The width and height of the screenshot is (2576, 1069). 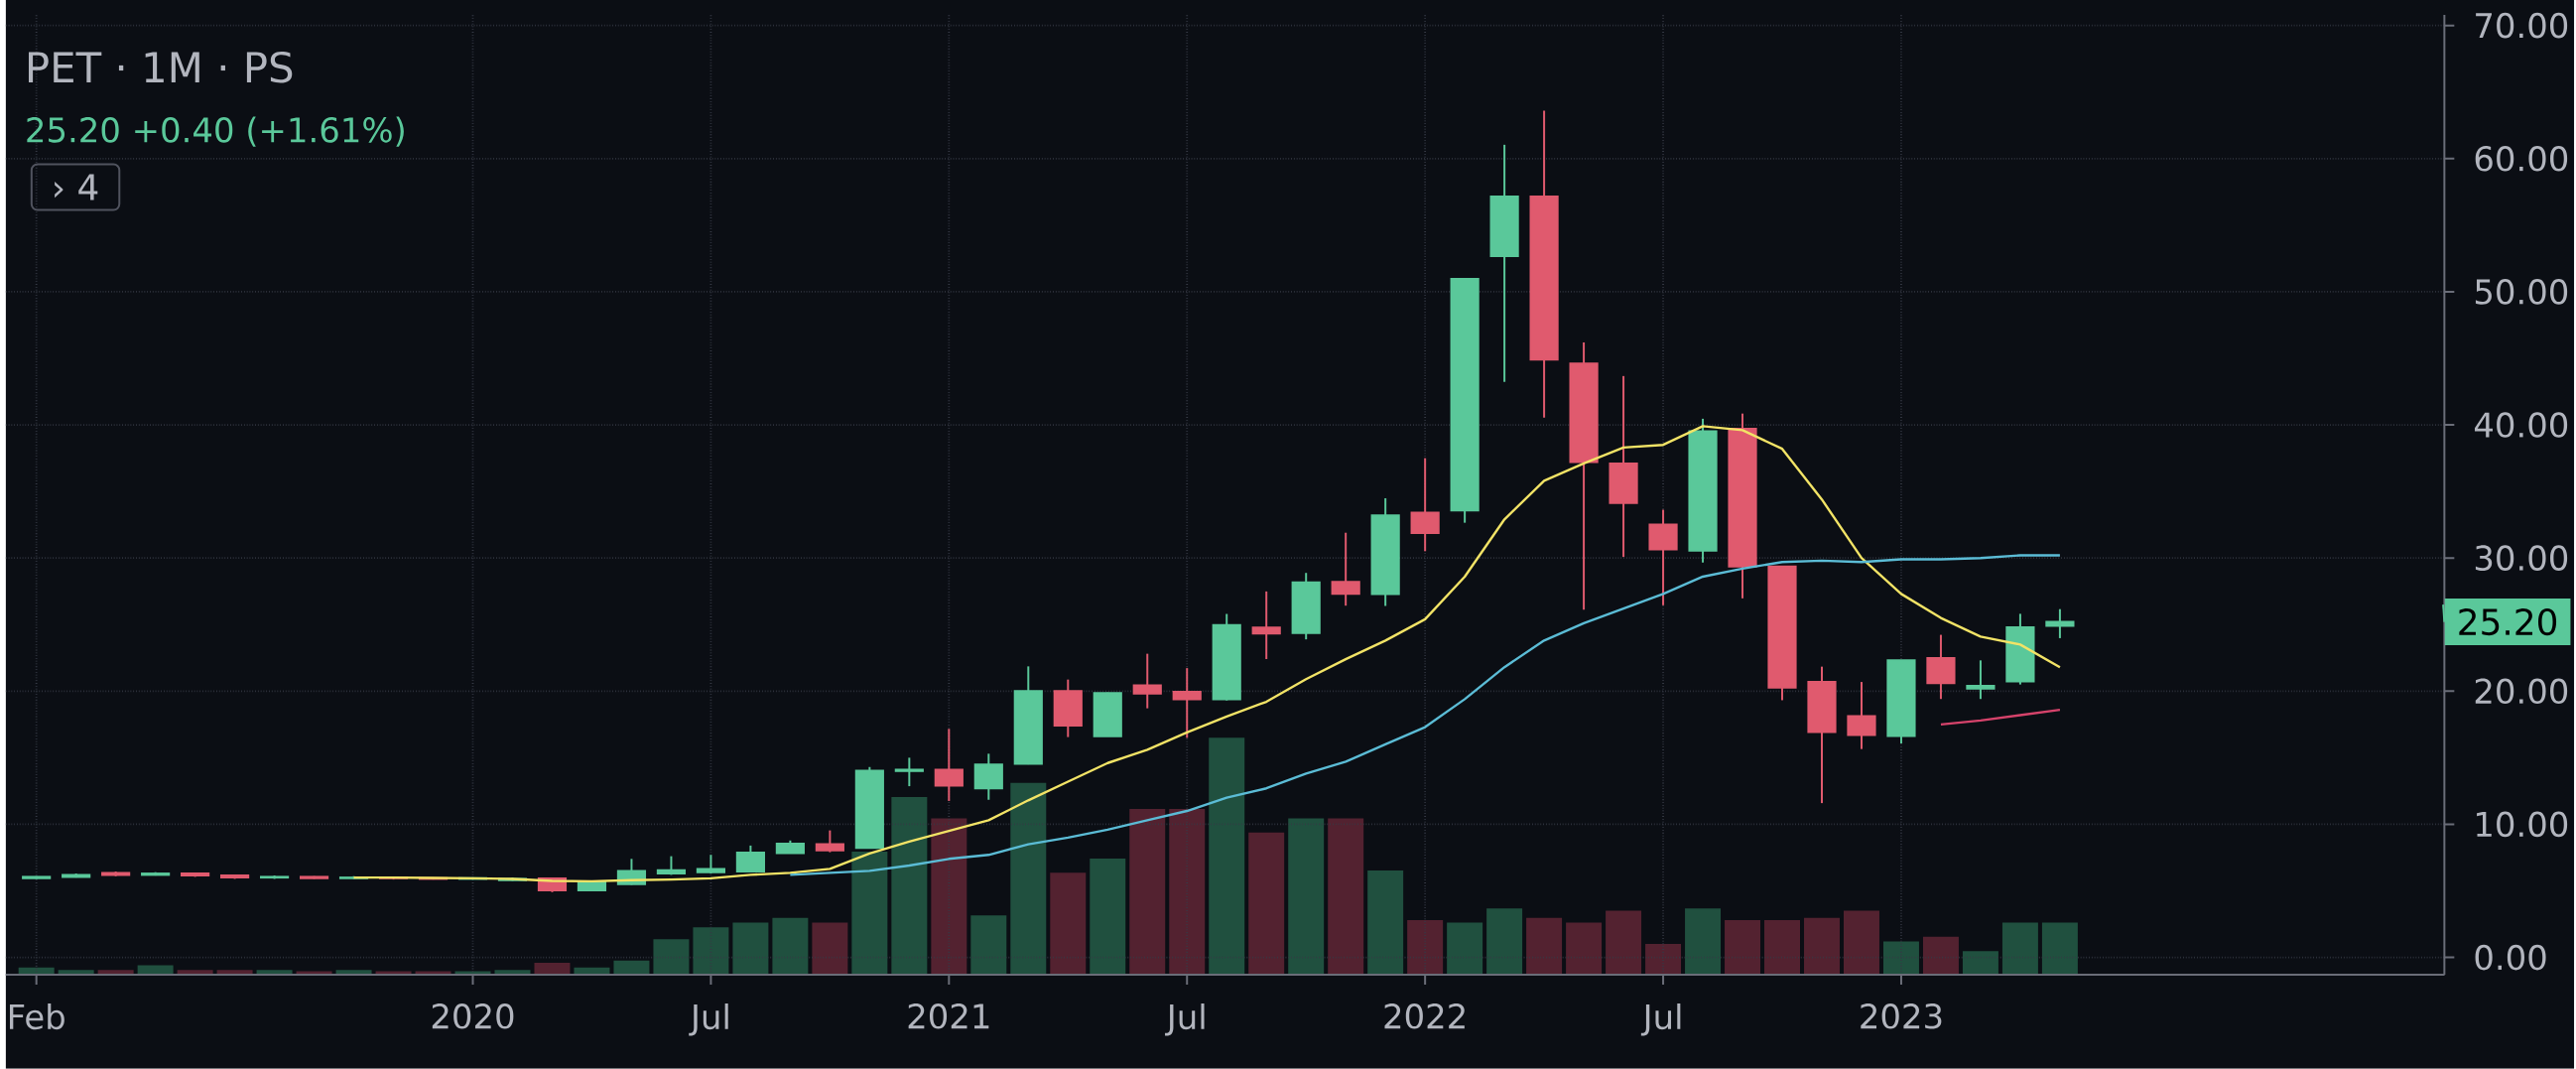 What do you see at coordinates (2523, 824) in the screenshot?
I see `y-tick-label: 10.00` at bounding box center [2523, 824].